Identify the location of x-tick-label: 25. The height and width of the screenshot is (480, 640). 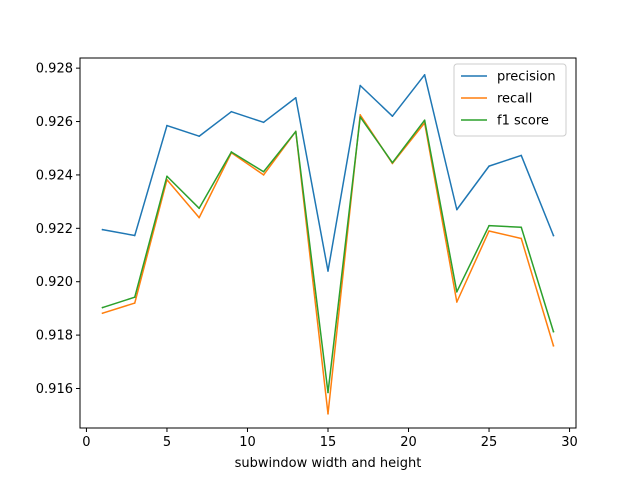
(489, 442).